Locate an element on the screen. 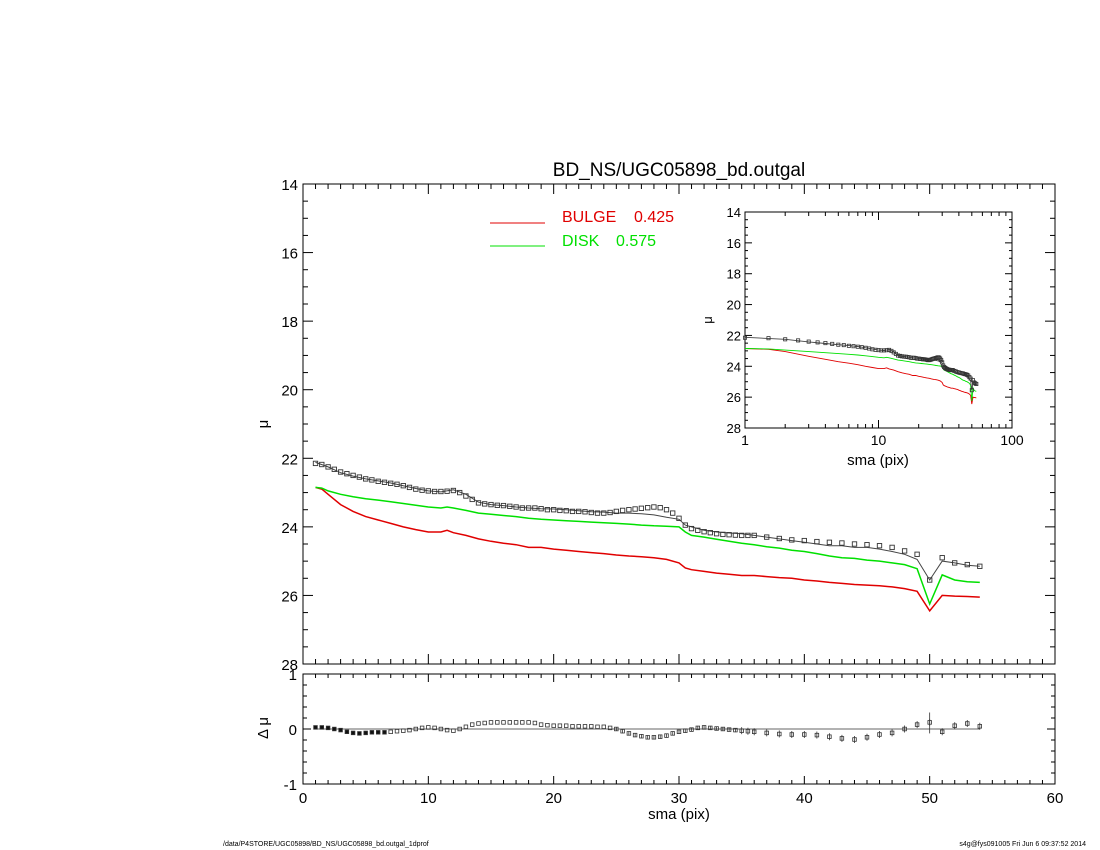 The height and width of the screenshot is (850, 1100). model-profile-line is located at coordinates (647, 521).